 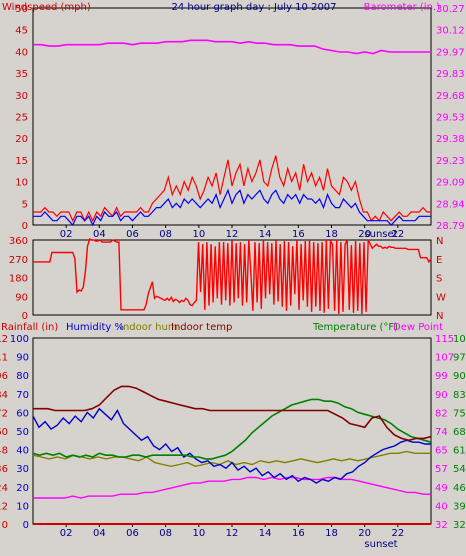 I want to click on y-tick-label: 107, so click(x=444, y=358).